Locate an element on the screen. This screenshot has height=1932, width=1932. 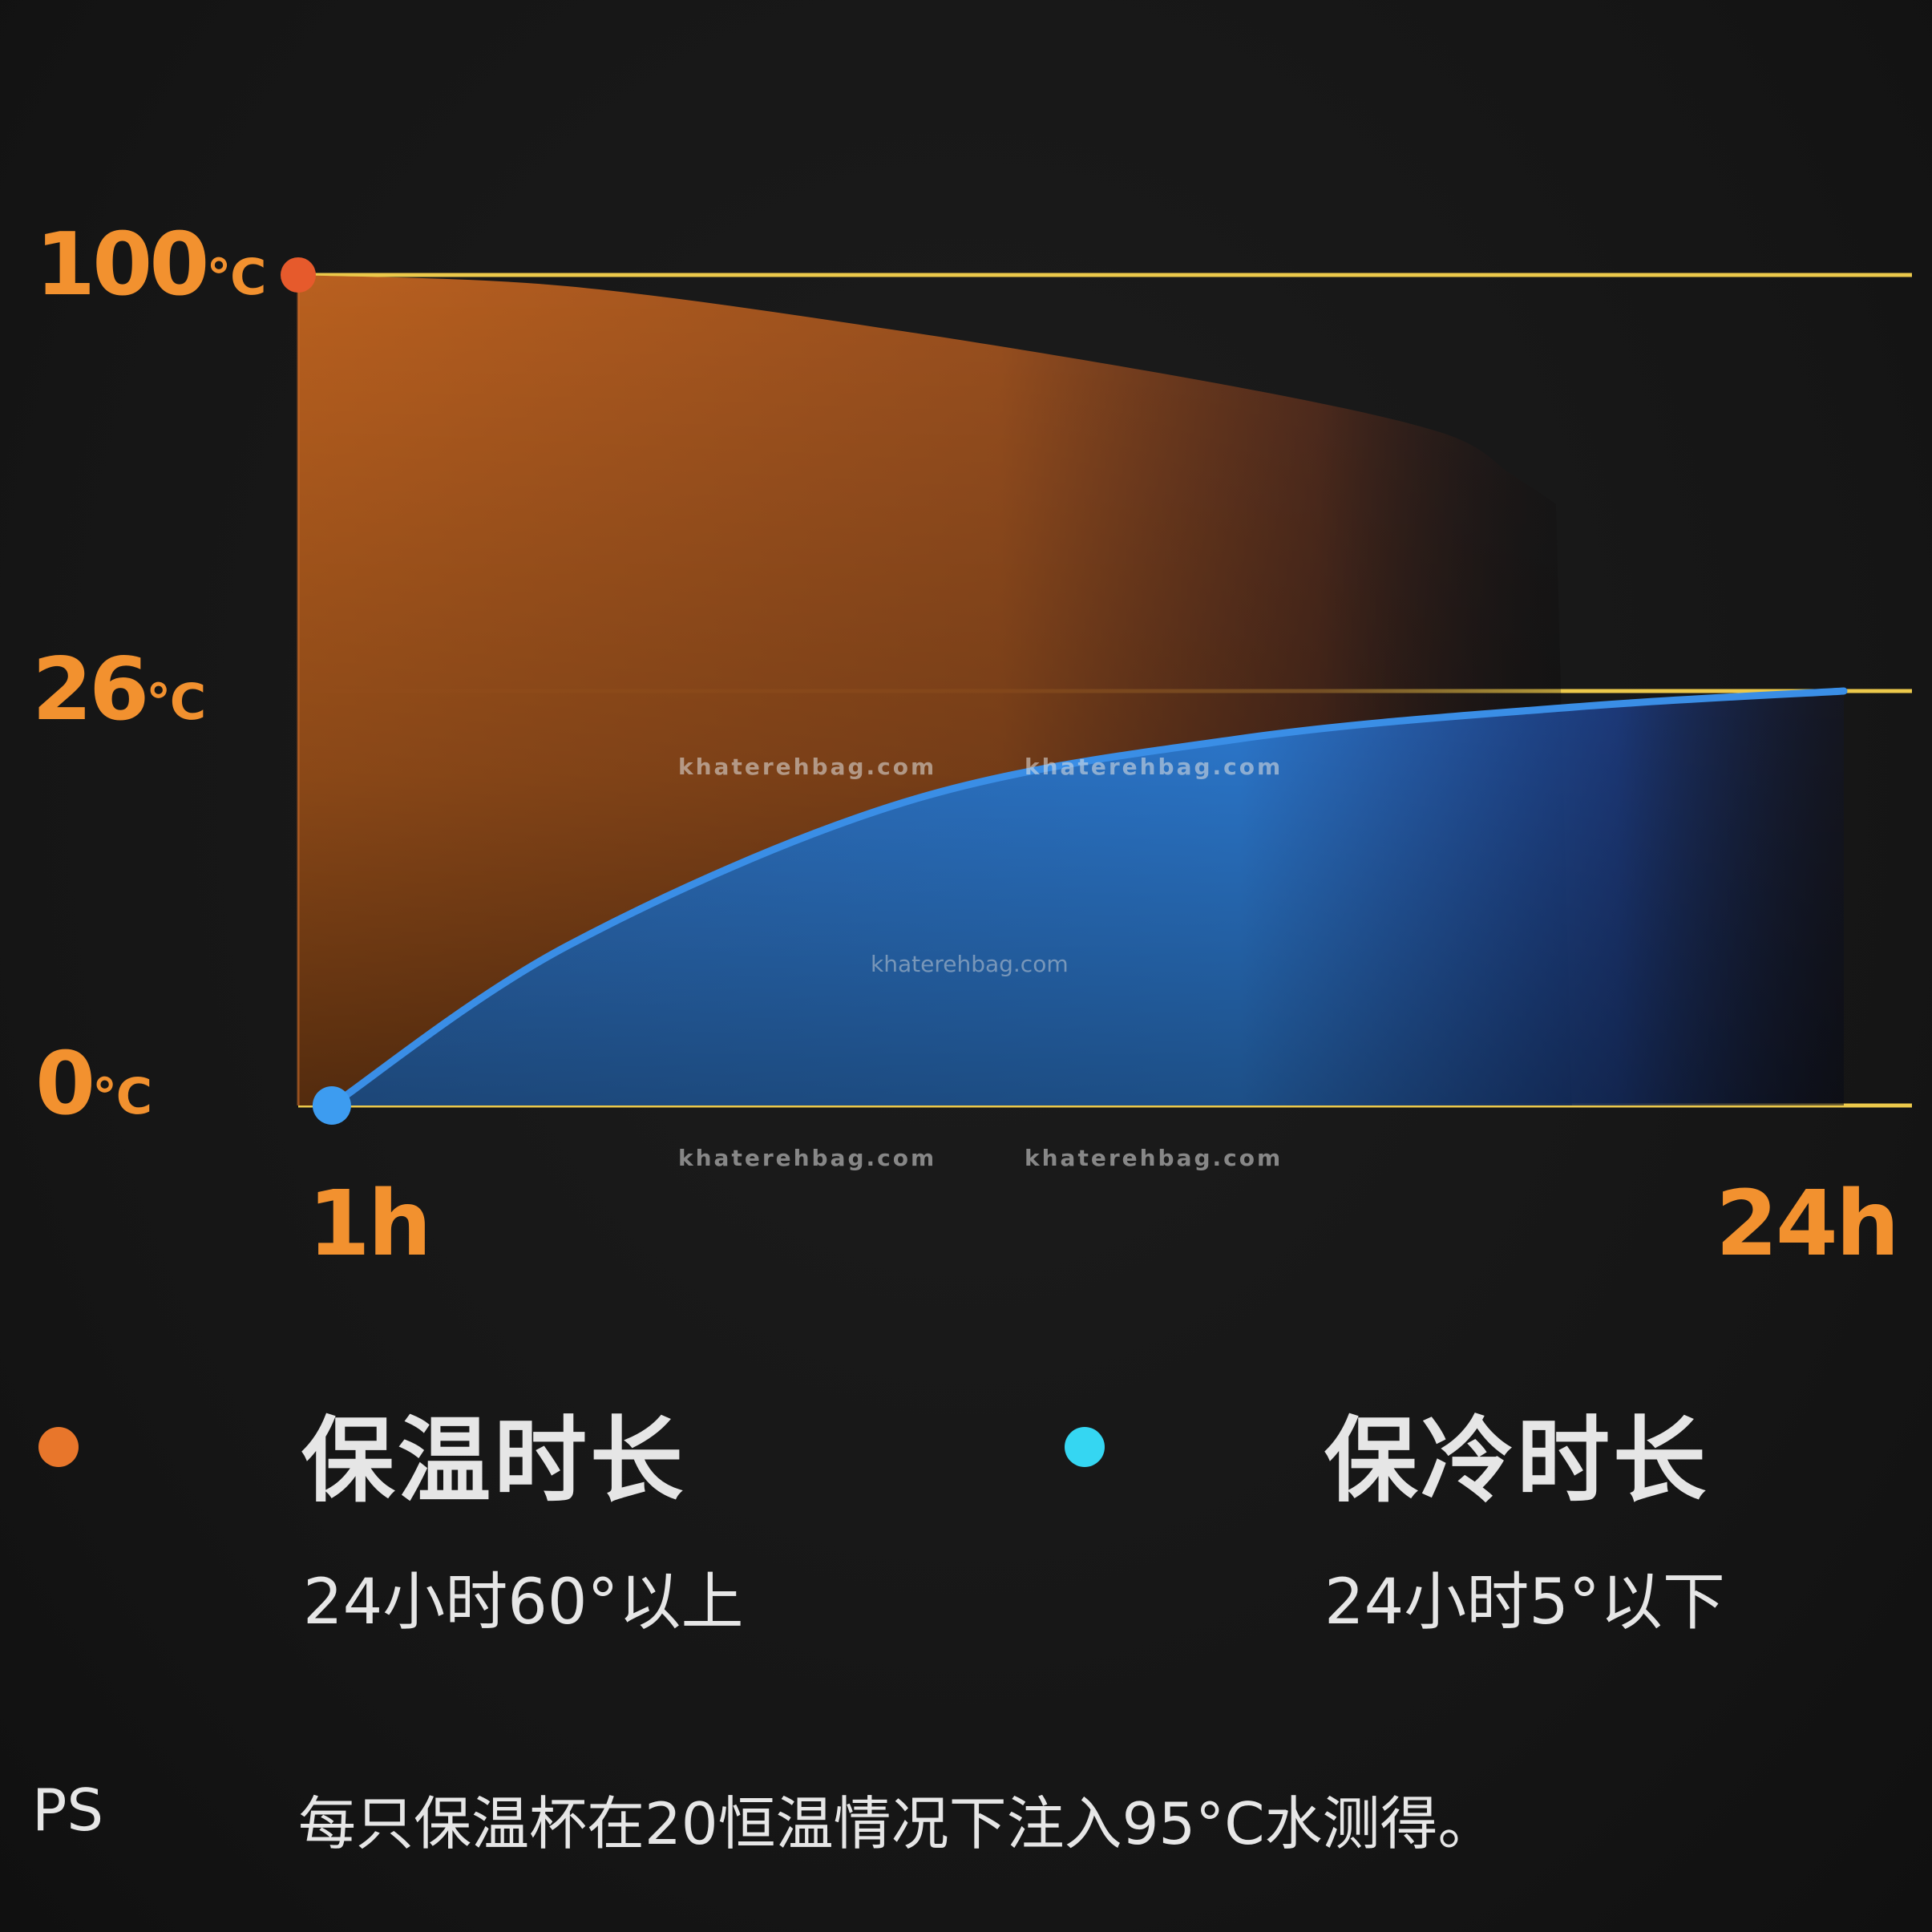
y-tick-number: 0 is located at coordinates (65, 1084).